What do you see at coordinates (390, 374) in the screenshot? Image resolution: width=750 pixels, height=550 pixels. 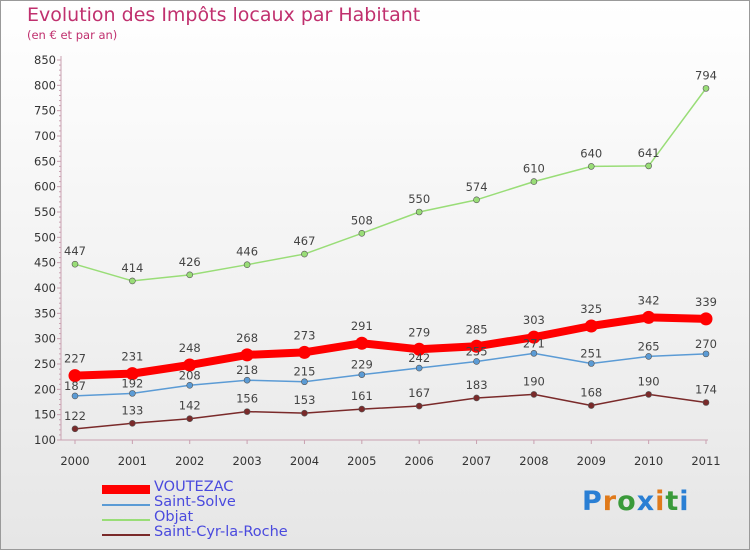 I see `series-line-saint-solve` at bounding box center [390, 374].